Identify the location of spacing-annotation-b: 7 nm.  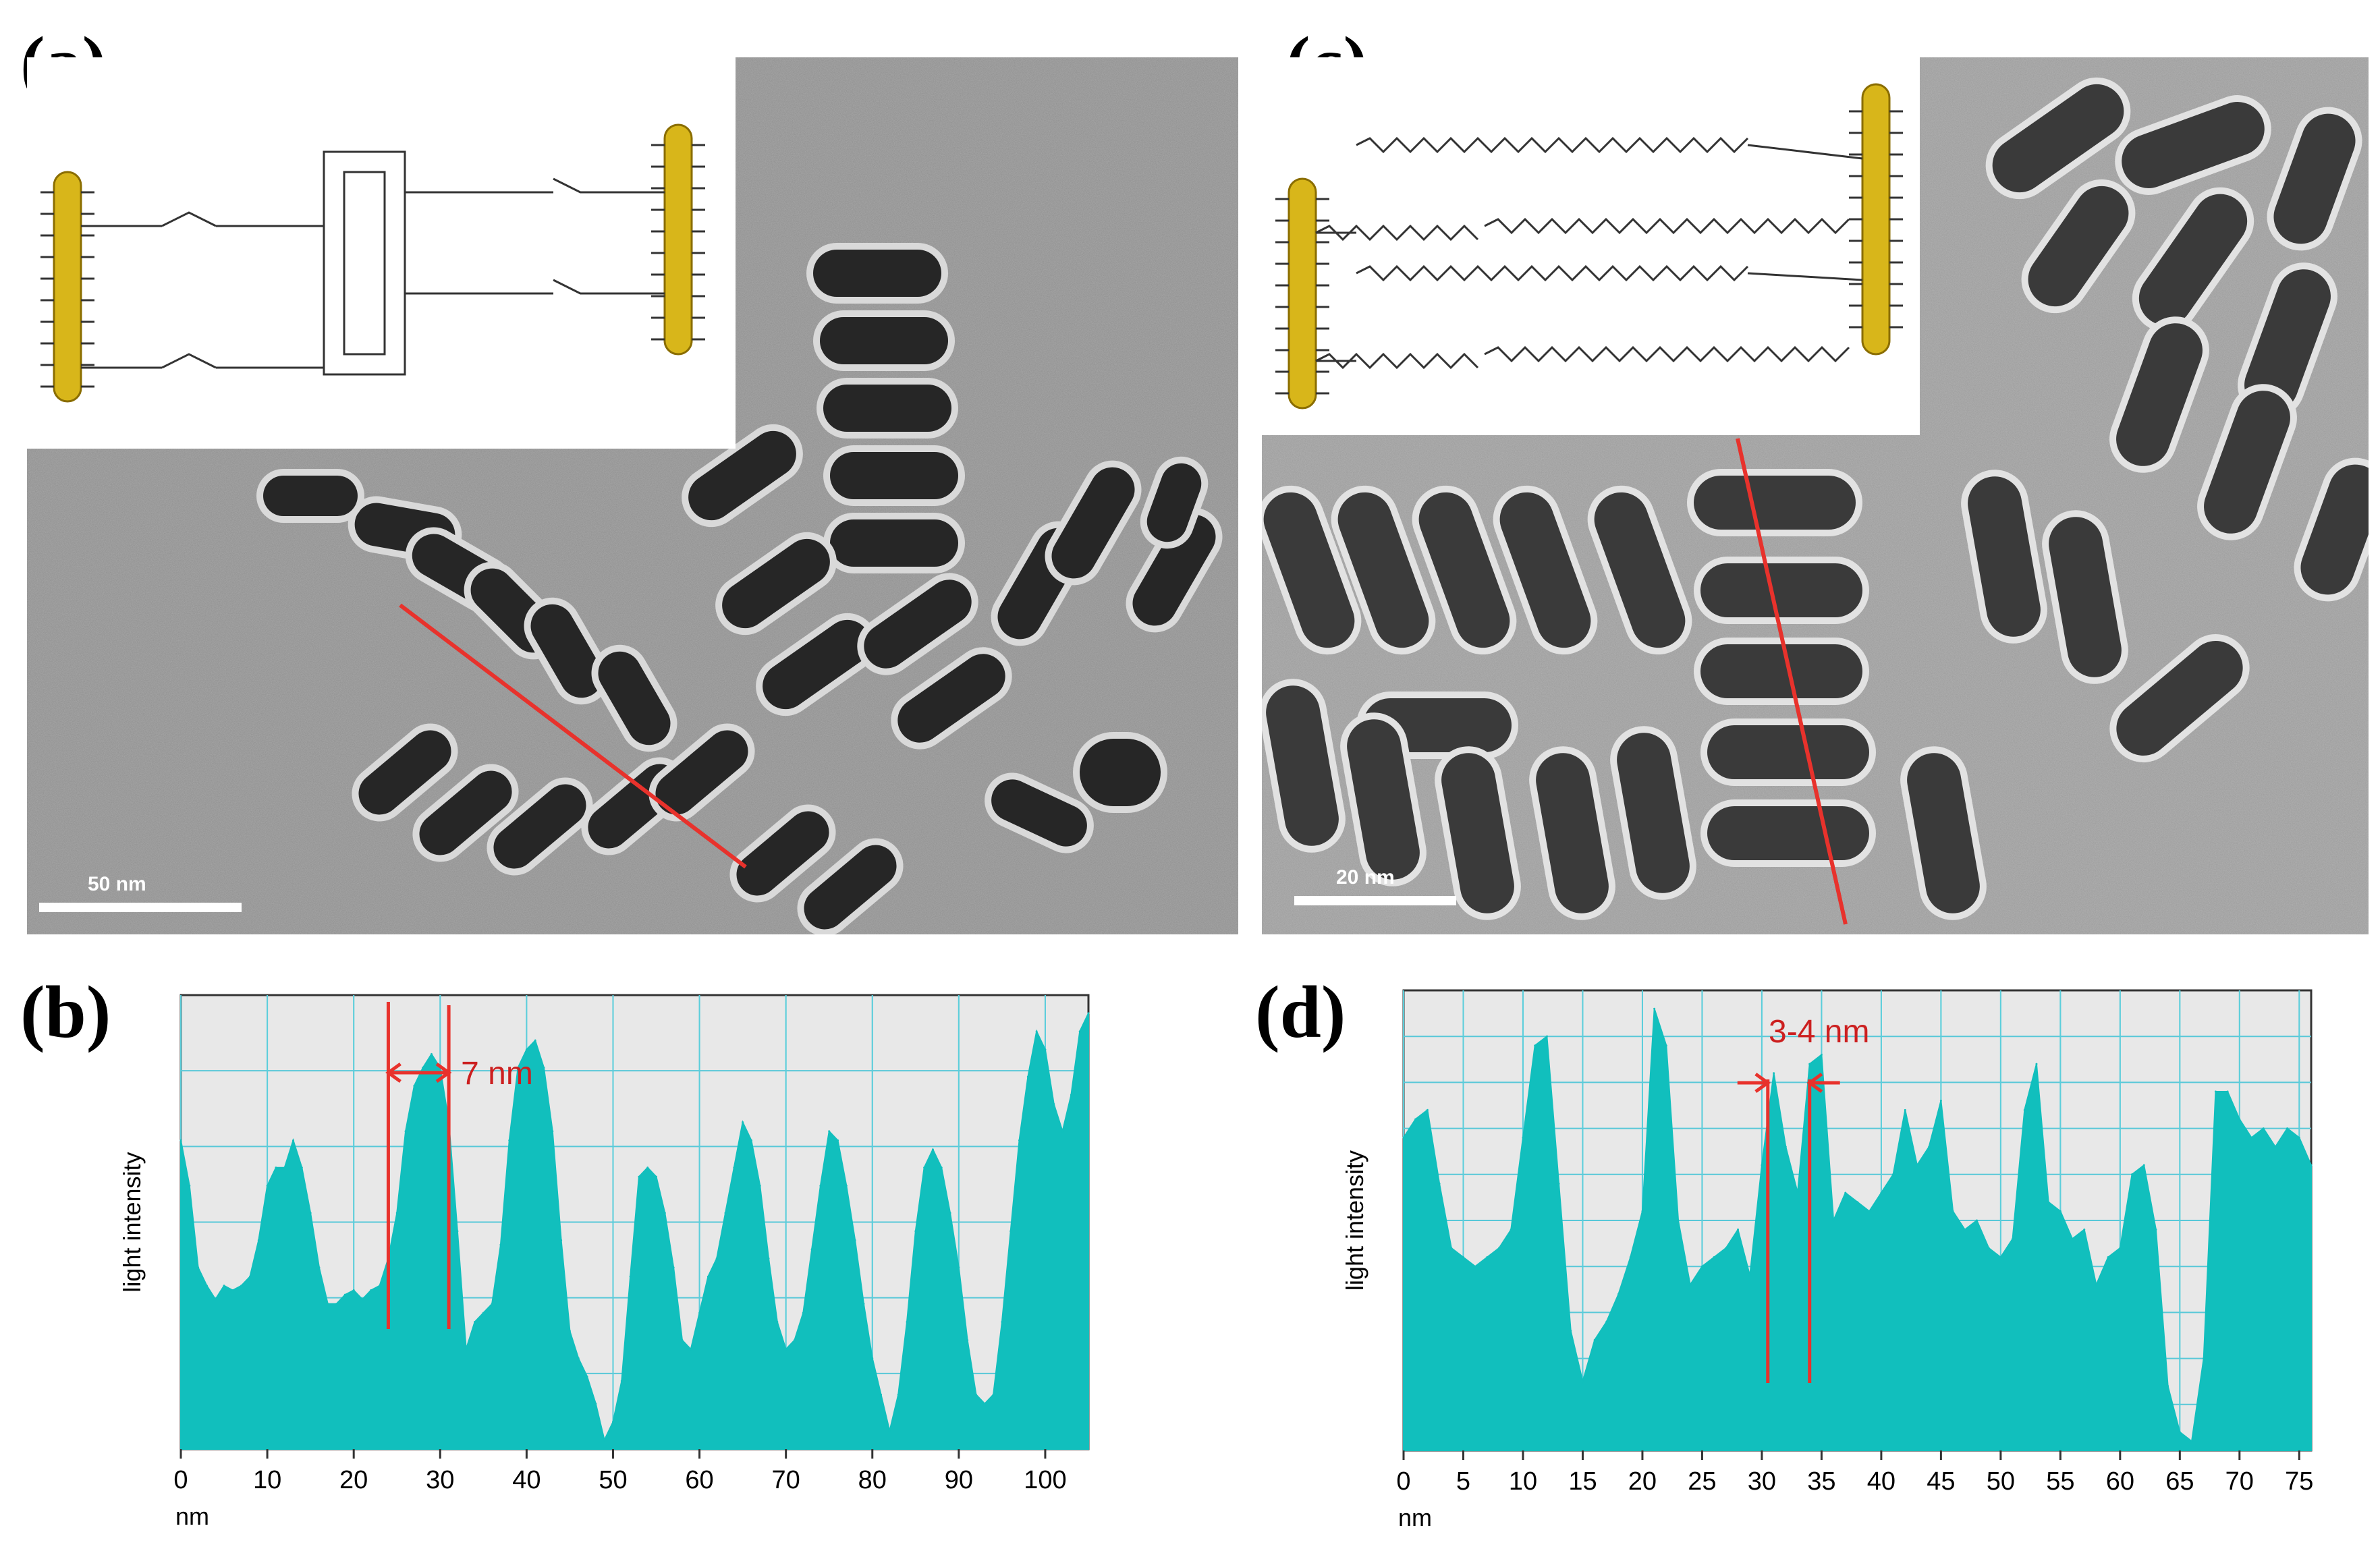
(459, 1165).